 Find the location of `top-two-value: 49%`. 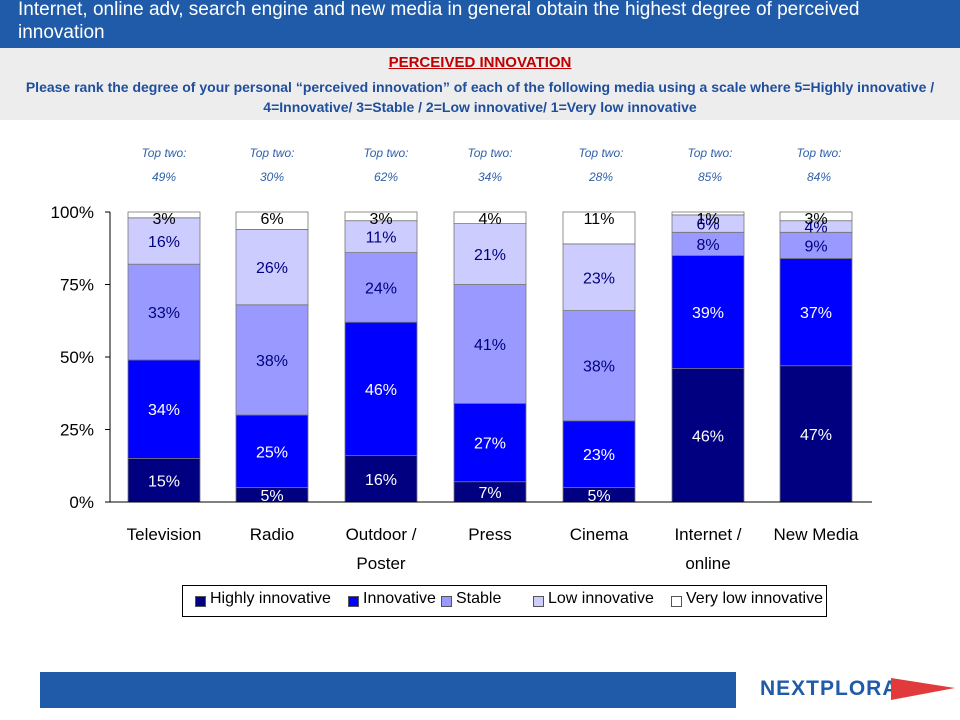

top-two-value: 49% is located at coordinates (164, 177).